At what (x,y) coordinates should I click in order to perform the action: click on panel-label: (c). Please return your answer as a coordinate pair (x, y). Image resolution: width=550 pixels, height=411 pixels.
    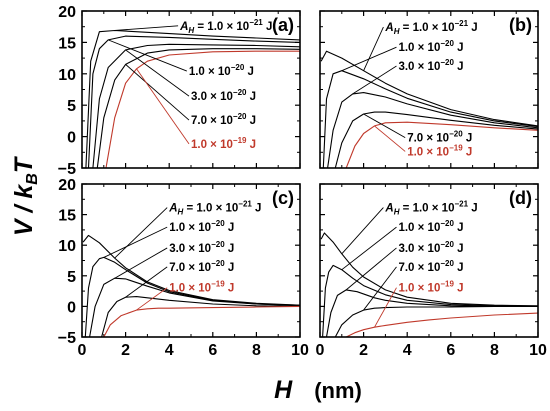
    Looking at the image, I should click on (283, 198).